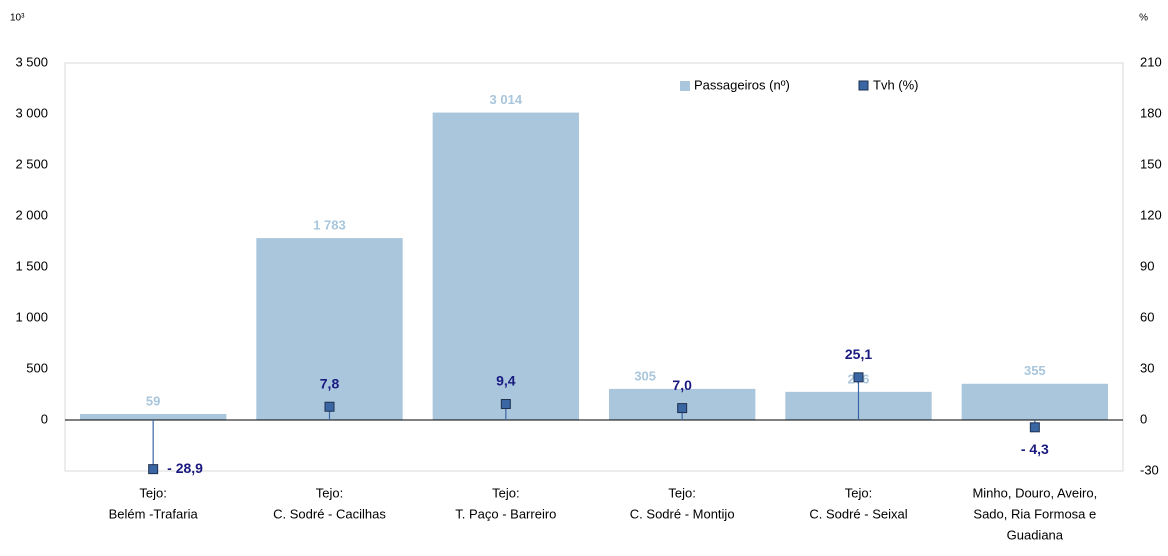  What do you see at coordinates (645, 375) in the screenshot?
I see `bar-value-label: 305` at bounding box center [645, 375].